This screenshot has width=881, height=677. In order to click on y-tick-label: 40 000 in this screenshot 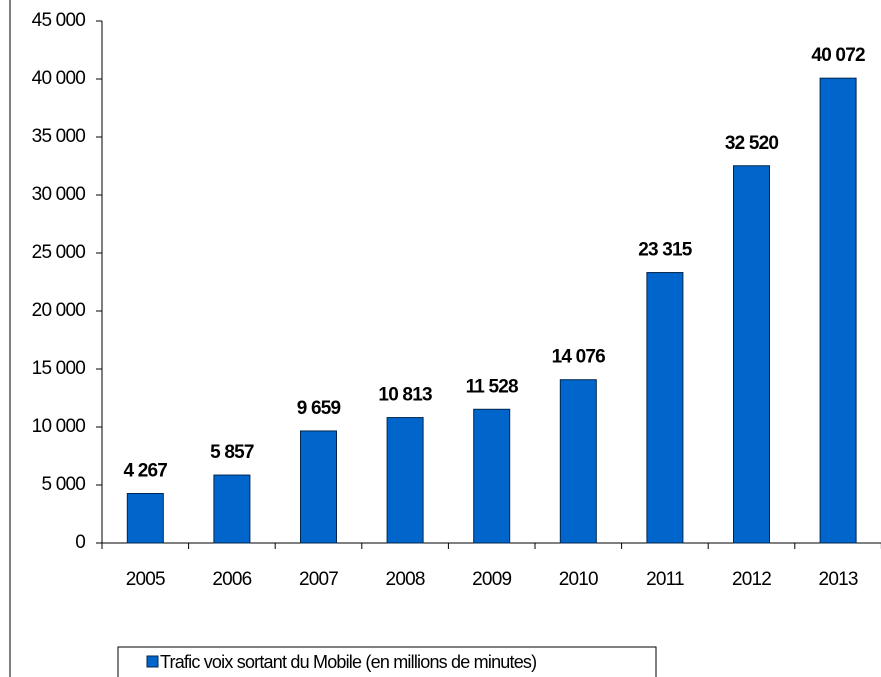, I will do `click(59, 78)`.